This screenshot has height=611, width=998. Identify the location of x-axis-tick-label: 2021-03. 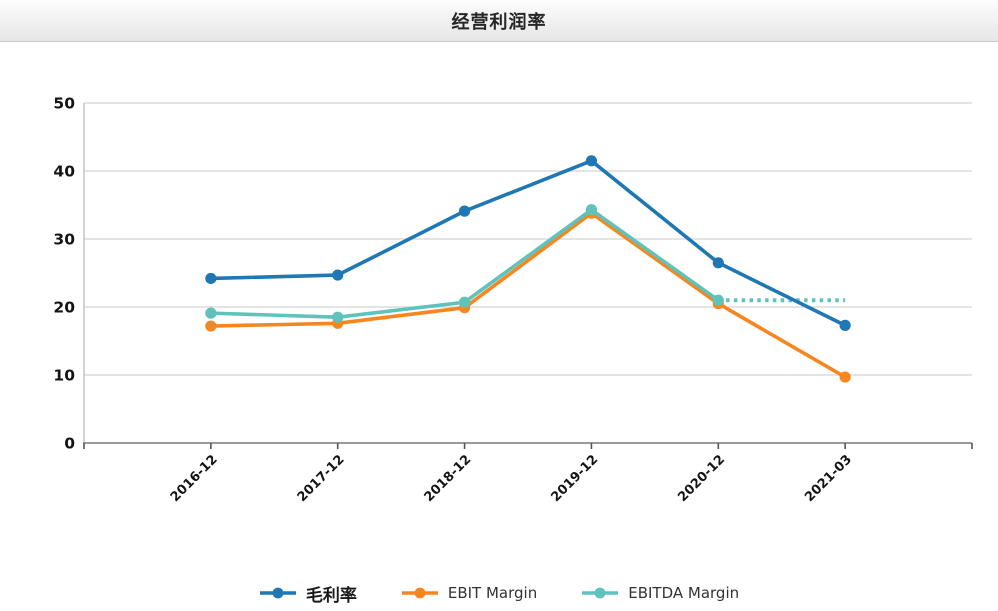
(828, 478).